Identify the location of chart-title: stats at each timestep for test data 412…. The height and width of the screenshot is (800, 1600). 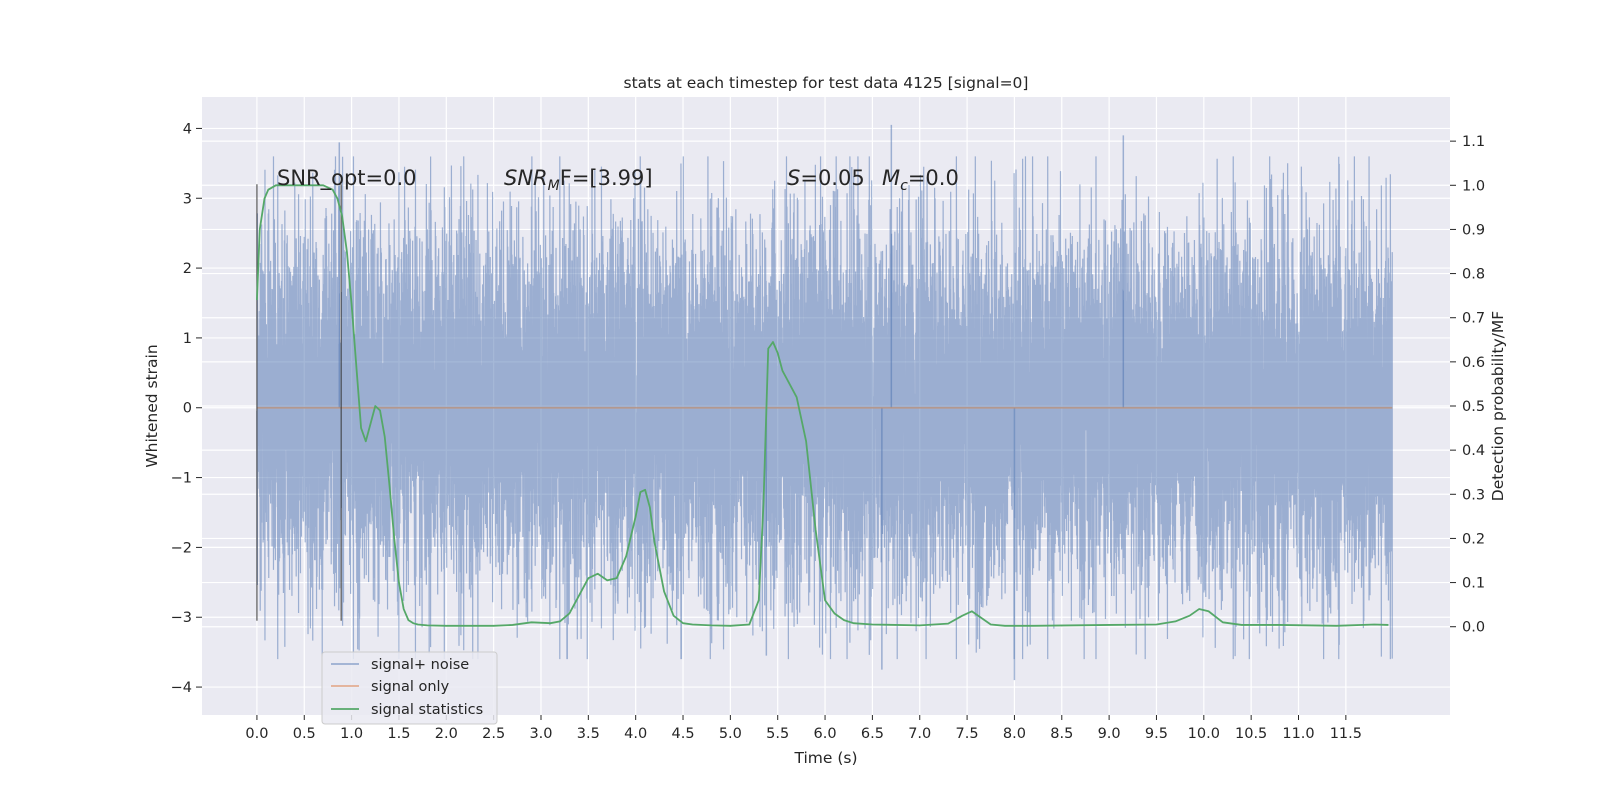
(826, 83).